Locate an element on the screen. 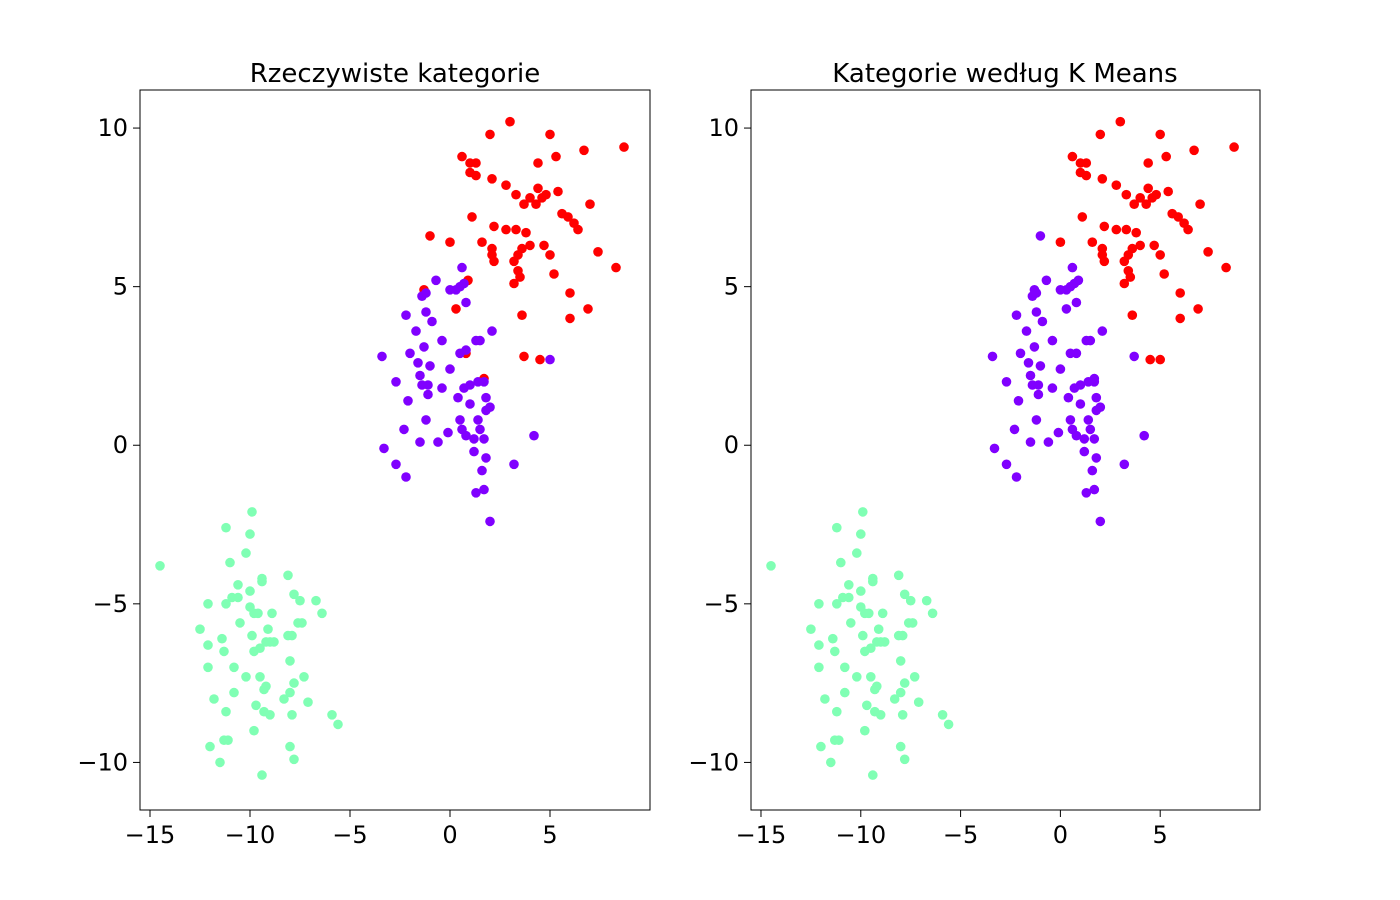 This screenshot has height=900, width=1400. x-axis-ticks: −15 −10 −5 0 5 is located at coordinates (341, 829).